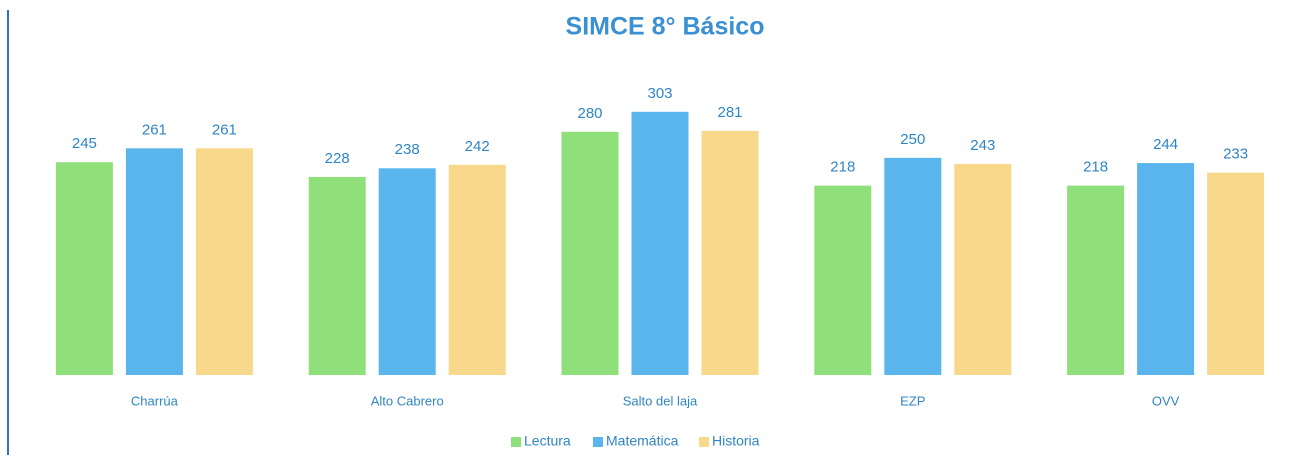 The height and width of the screenshot is (463, 1300). What do you see at coordinates (665, 27) in the screenshot?
I see `chart-title: SIMCE 8° Básico` at bounding box center [665, 27].